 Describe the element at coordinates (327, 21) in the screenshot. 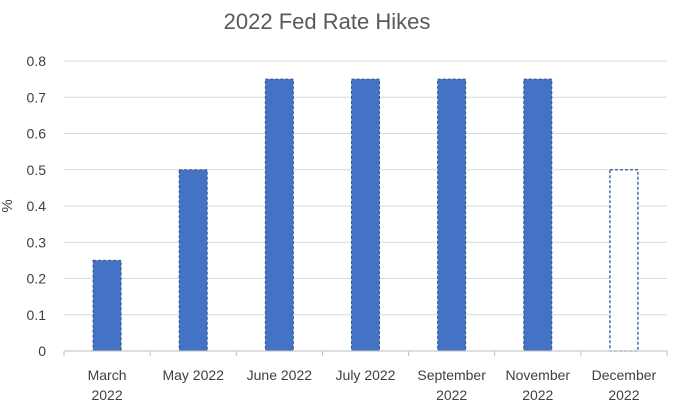

I see `chart-title: 2022 Fed Rate Hikes` at that location.